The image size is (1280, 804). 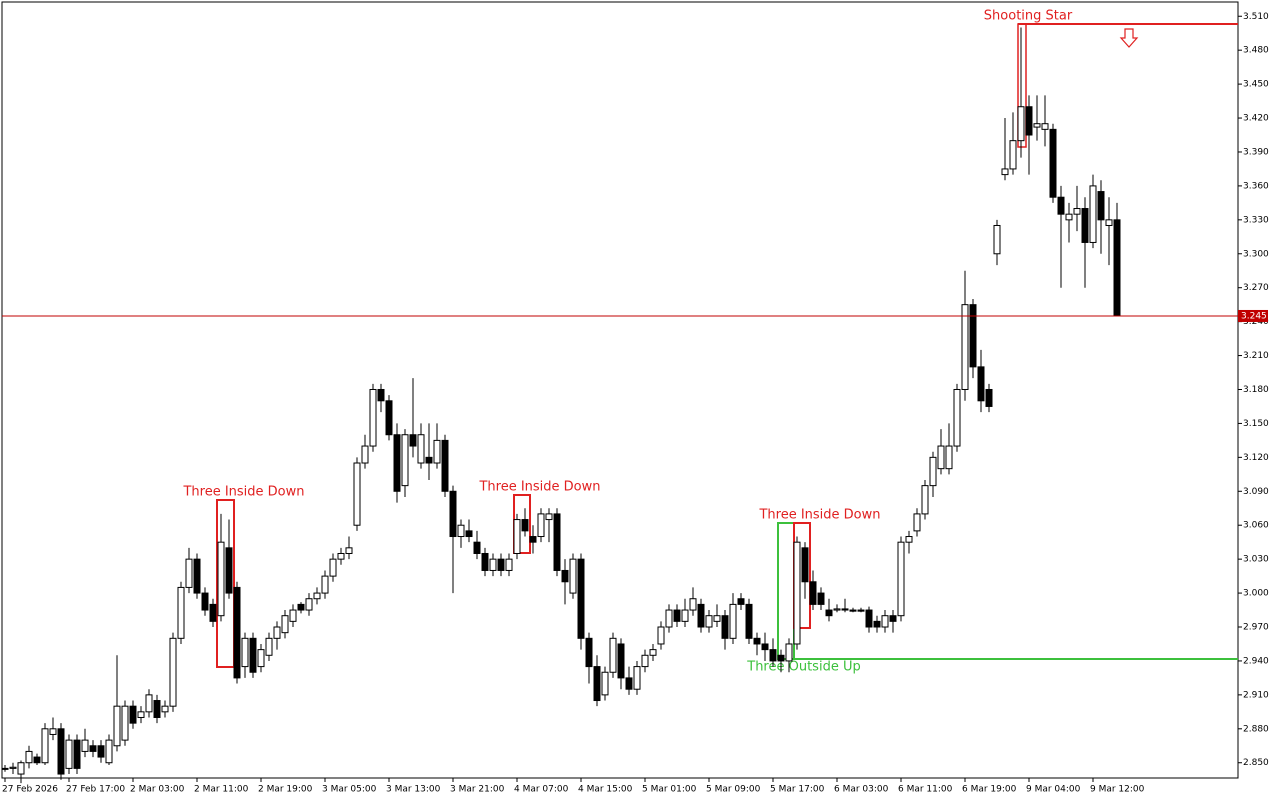 What do you see at coordinates (1256, 763) in the screenshot?
I see `y-tick-label: 2.850` at bounding box center [1256, 763].